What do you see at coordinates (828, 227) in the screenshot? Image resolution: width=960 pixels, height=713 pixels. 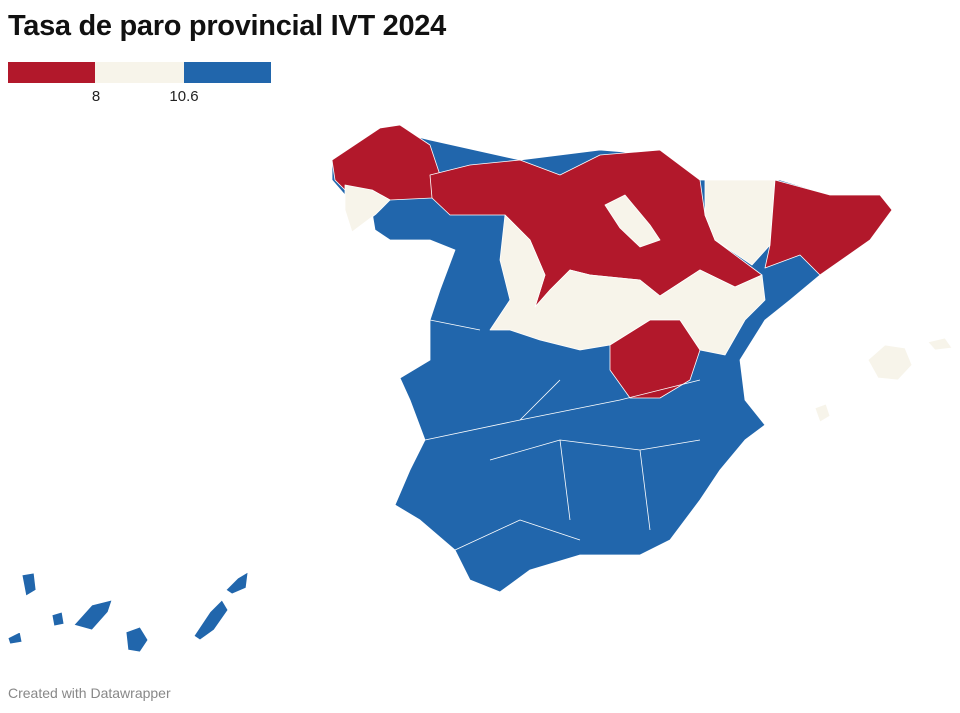 I see `region-low-catalonia` at bounding box center [828, 227].